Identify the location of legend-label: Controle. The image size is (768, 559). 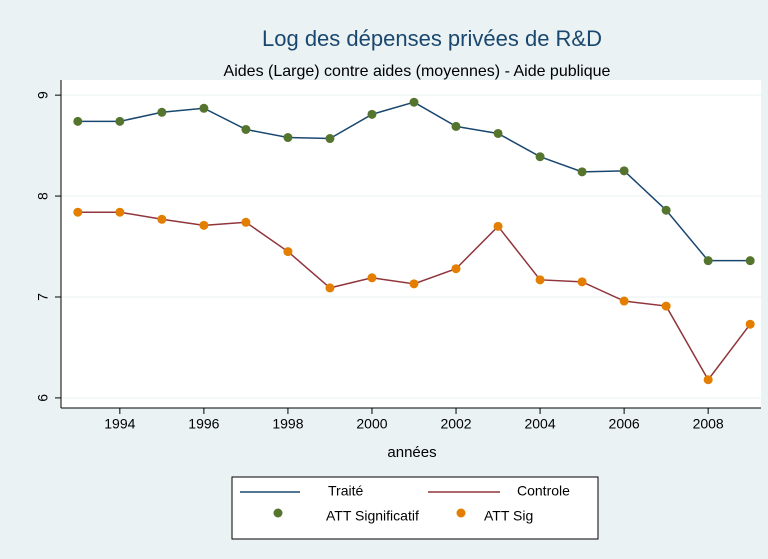
(543, 491).